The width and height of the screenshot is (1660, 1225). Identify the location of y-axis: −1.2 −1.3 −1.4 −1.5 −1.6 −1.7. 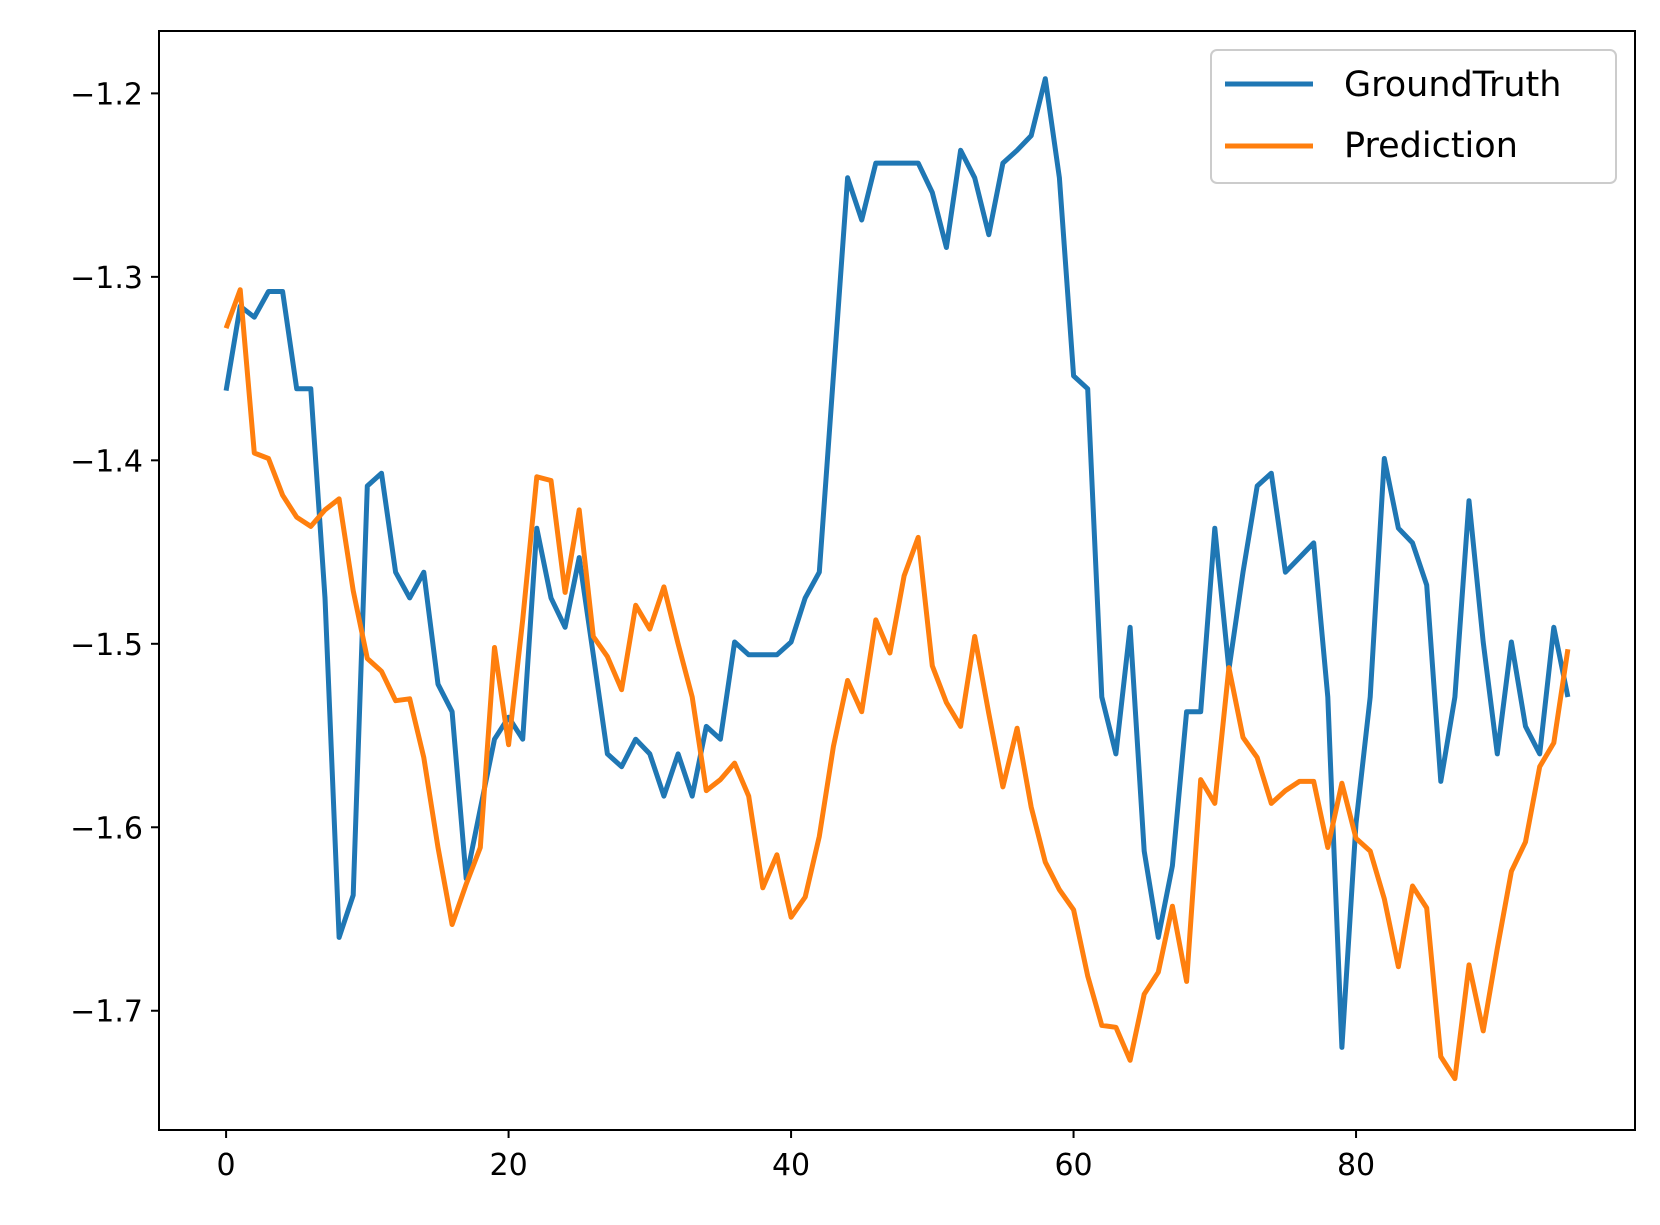
(114, 553).